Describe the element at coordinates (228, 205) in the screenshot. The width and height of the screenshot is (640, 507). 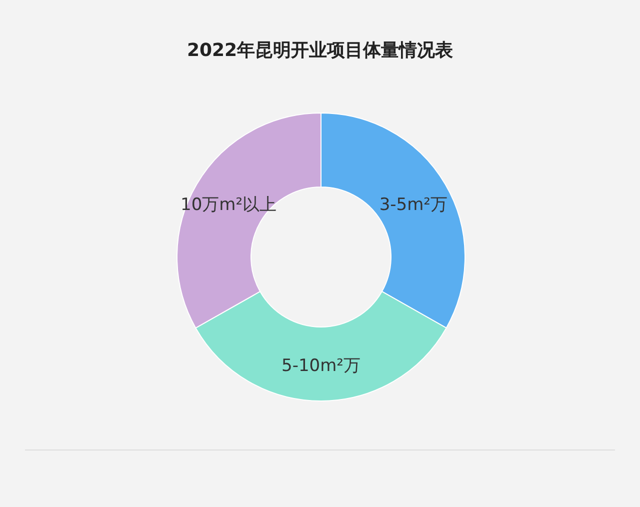
I see `slice-label: 10万m²以上` at that location.